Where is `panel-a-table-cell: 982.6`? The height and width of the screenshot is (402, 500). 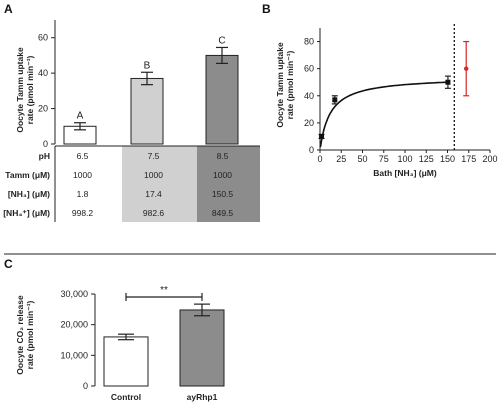 panel-a-table-cell: 982.6 is located at coordinates (154, 213).